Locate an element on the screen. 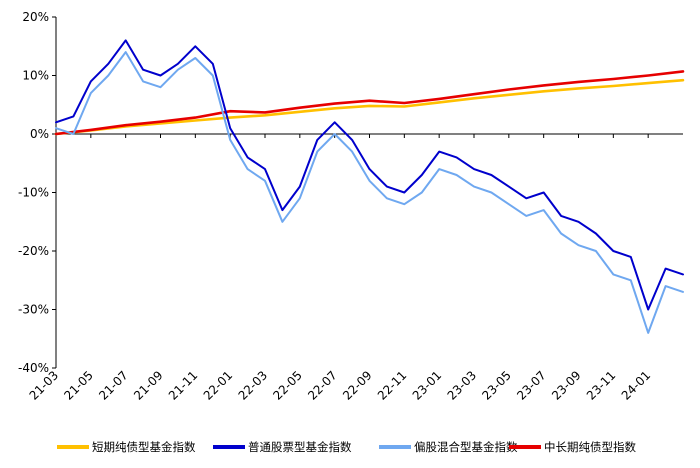 This screenshot has width=700, height=468. x-tick-label: 21-09 is located at coordinates (148, 385).